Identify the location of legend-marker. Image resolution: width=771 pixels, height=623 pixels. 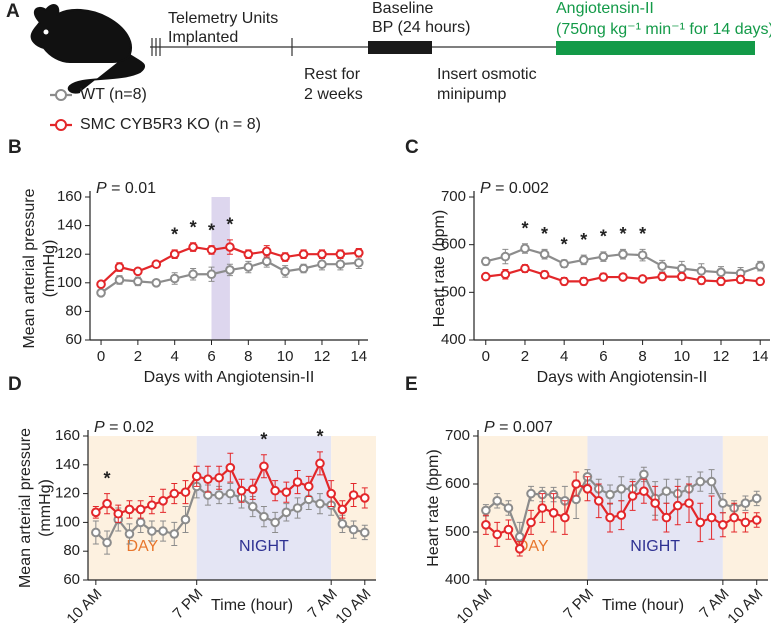
(61, 95).